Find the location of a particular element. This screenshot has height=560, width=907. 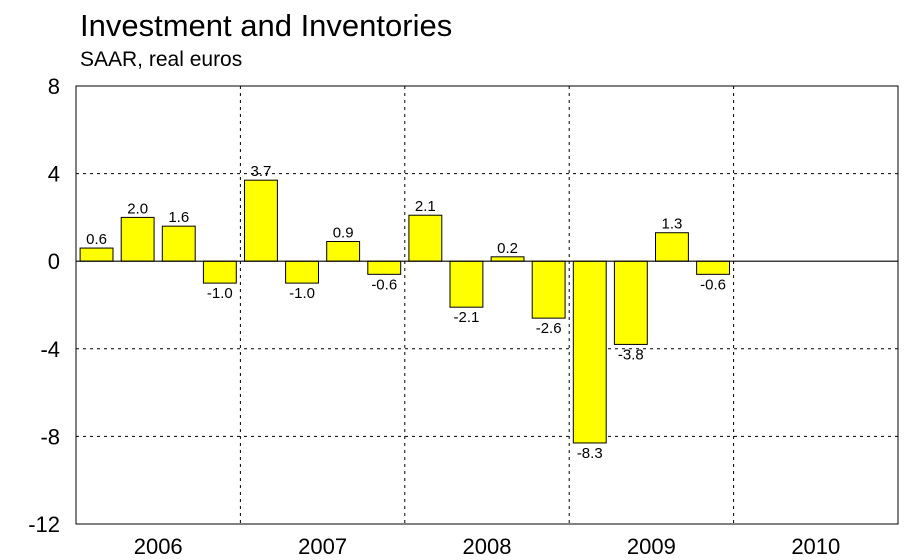

data-label: 1.6 is located at coordinates (178, 217).